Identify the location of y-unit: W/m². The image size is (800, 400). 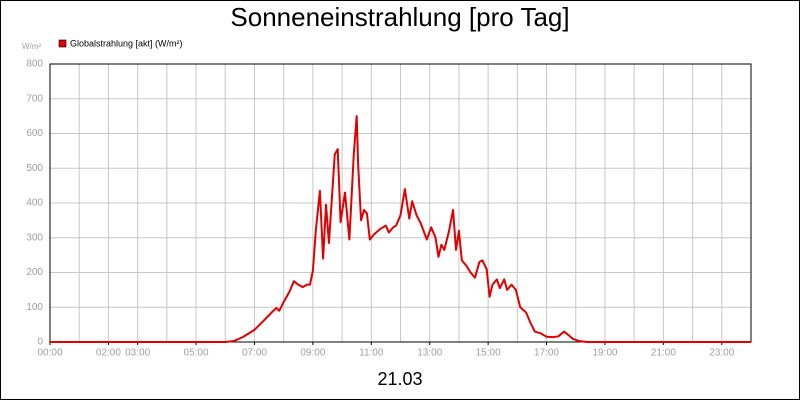
(31, 46).